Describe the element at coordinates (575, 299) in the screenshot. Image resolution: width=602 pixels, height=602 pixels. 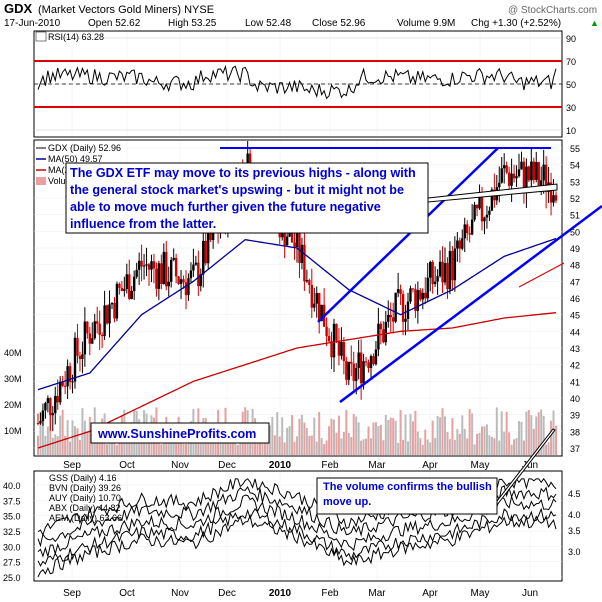
I see `price-ticks: 55 54 53 52 51 50 49 48 47 46 45 44 43 42 41 40 39 38 37` at that location.